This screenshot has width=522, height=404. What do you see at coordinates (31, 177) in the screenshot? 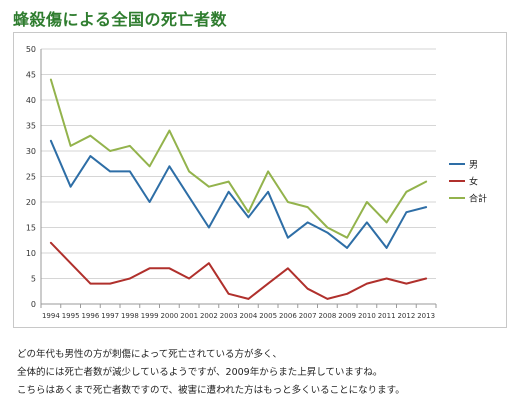
I see `y-tick-label: 25` at bounding box center [31, 177].